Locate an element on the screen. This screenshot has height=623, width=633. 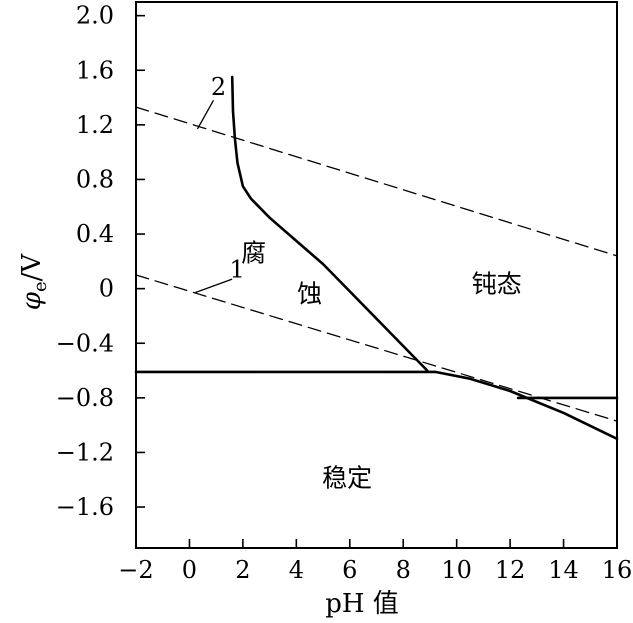
y-tick-label: 1.2 is located at coordinates (95, 125).